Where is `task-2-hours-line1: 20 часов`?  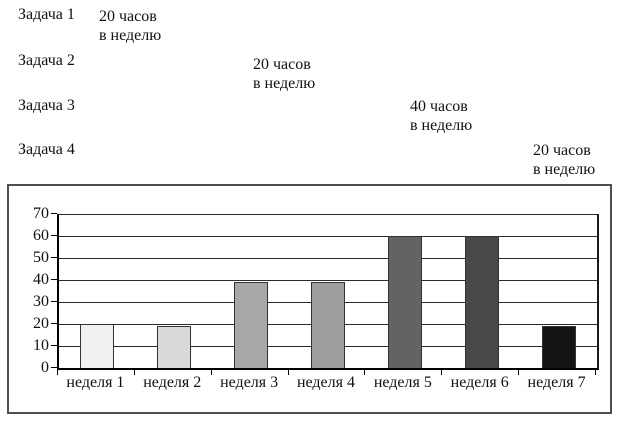 task-2-hours-line1: 20 часов is located at coordinates (282, 64).